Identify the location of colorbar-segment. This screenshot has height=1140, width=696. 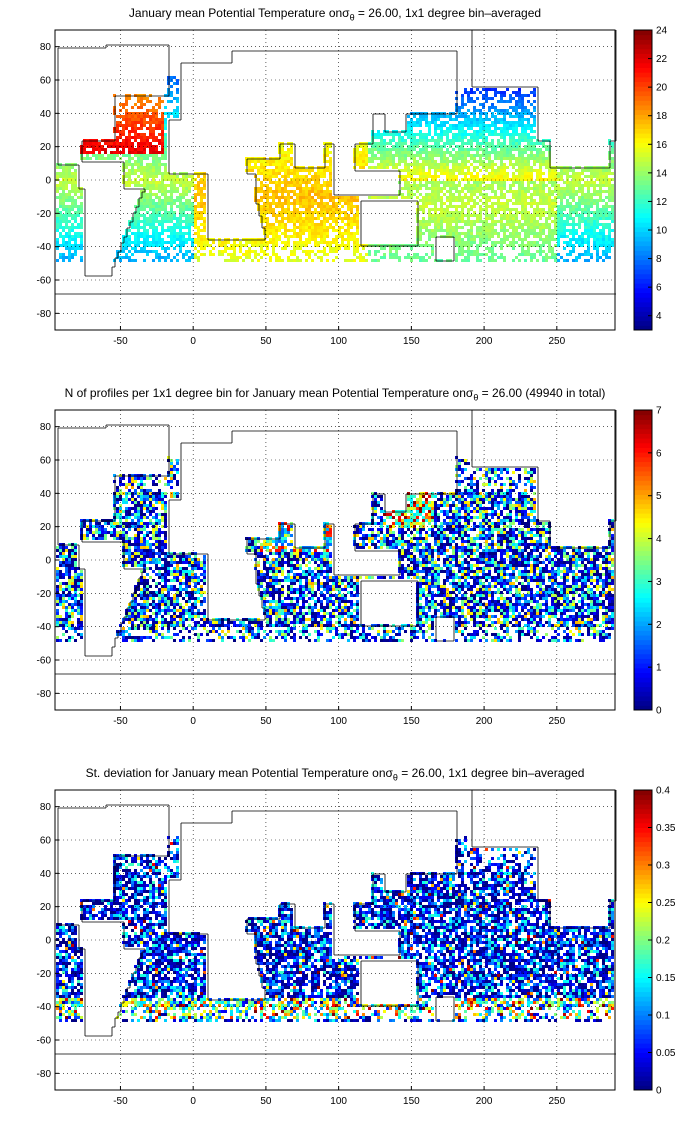
(643, 159).